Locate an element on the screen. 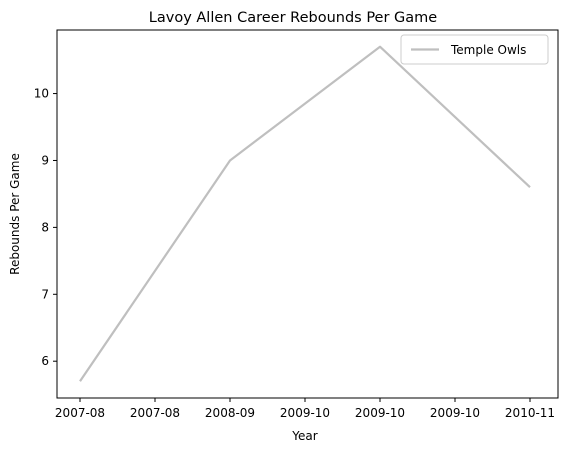 Image resolution: width=569 pixels, height=453 pixels. y-axis-label: Rebounds Per Game is located at coordinates (15, 214).